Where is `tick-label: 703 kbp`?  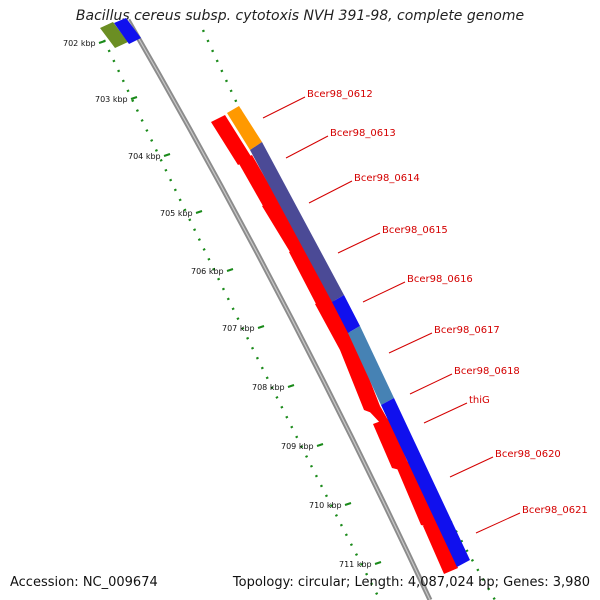
tick-label: 703 kbp is located at coordinates (111, 99).